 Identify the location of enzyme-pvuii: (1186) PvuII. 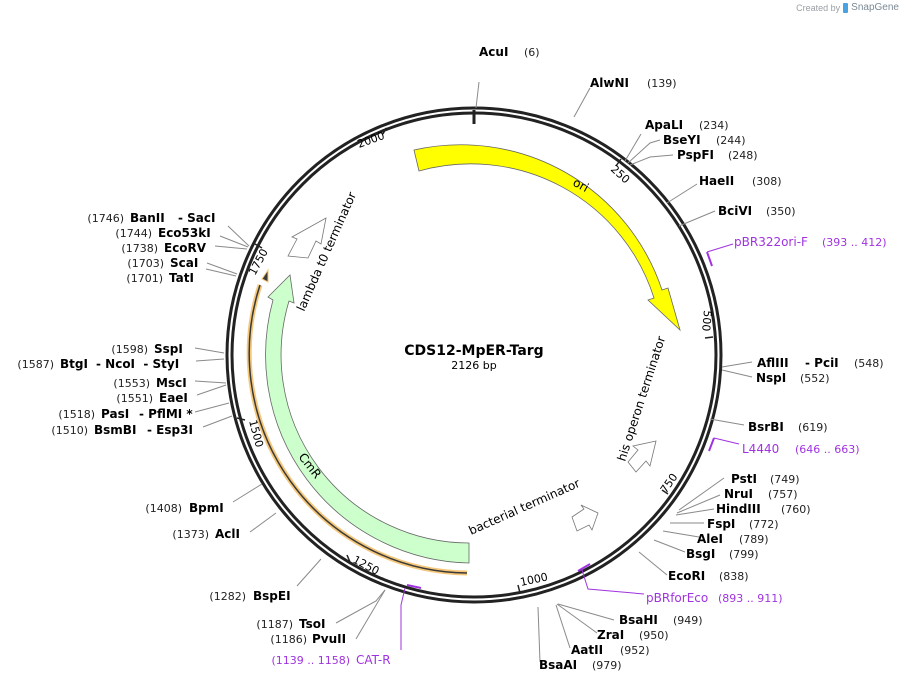
(308, 639).